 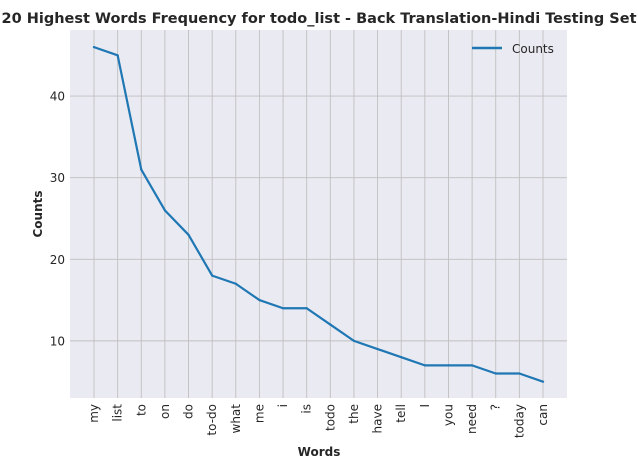 What do you see at coordinates (319, 452) in the screenshot?
I see `x-axis-label: Words` at bounding box center [319, 452].